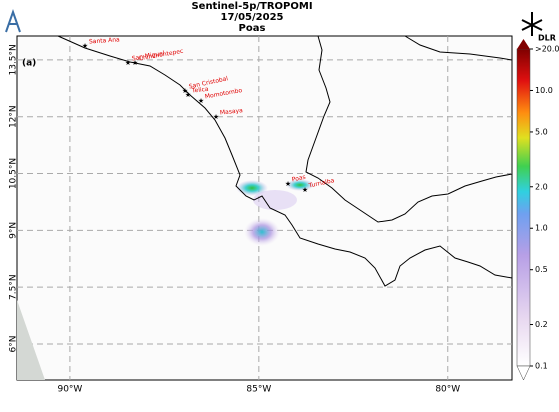  What do you see at coordinates (541, 324) in the screenshot?
I see `colorbar-label: 0.2` at bounding box center [541, 324].